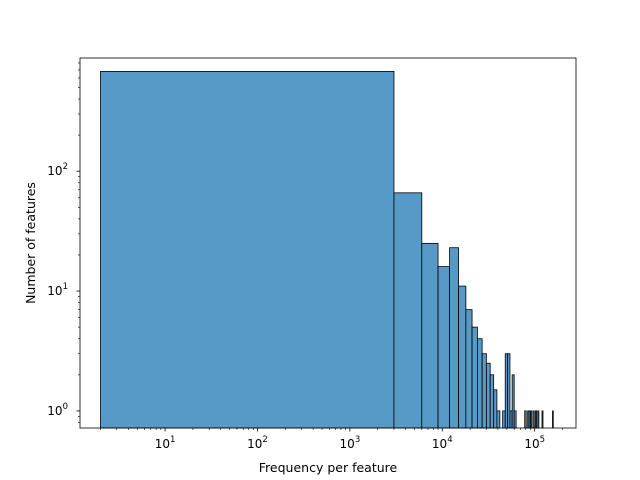  Describe the element at coordinates (328, 467) in the screenshot. I see `x-axis-label: Frequency per feature` at that location.